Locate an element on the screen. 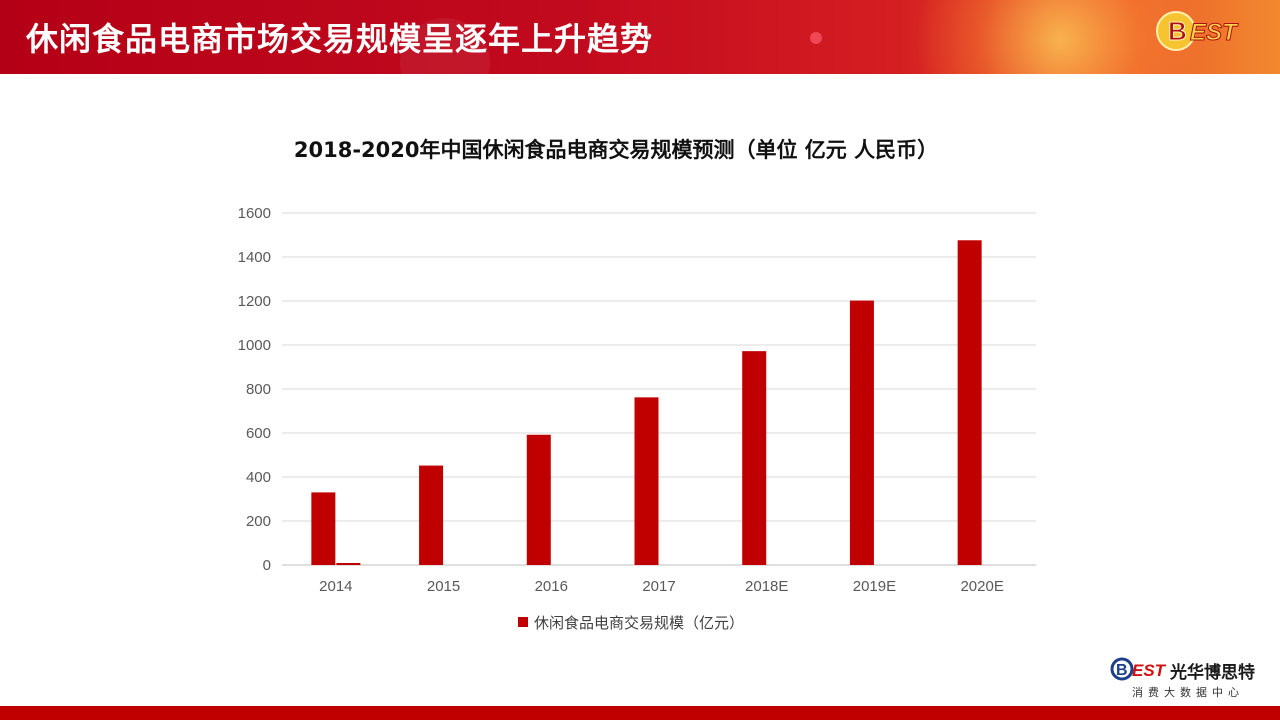 The width and height of the screenshot is (1280, 720). bar-2014 is located at coordinates (323, 528).